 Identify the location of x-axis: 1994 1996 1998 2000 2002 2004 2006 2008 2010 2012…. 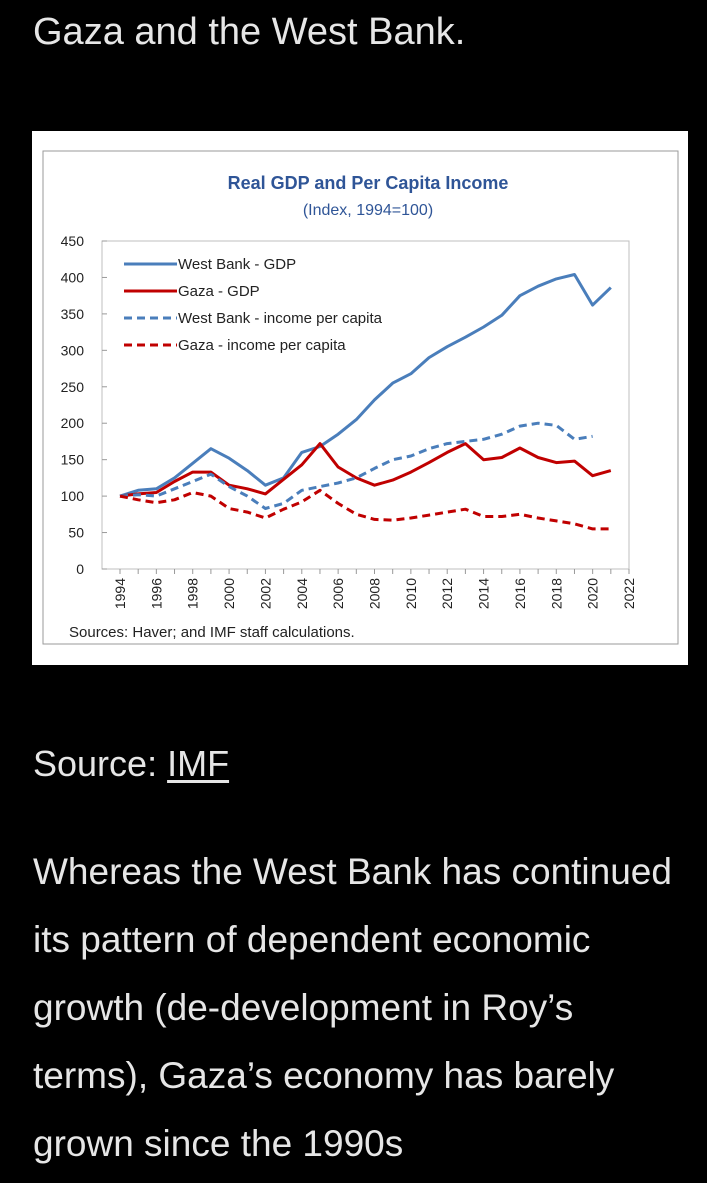
(374, 589).